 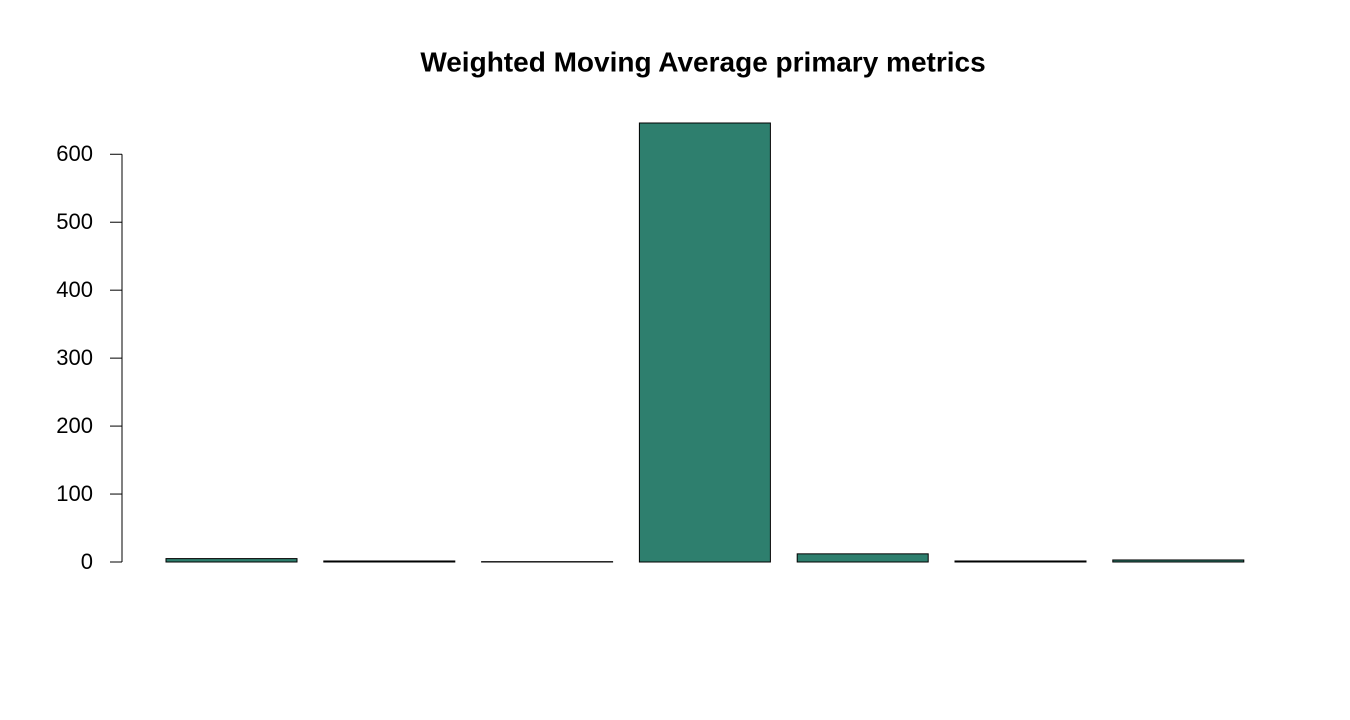 I want to click on y-tick-label: 200, so click(x=74, y=425).